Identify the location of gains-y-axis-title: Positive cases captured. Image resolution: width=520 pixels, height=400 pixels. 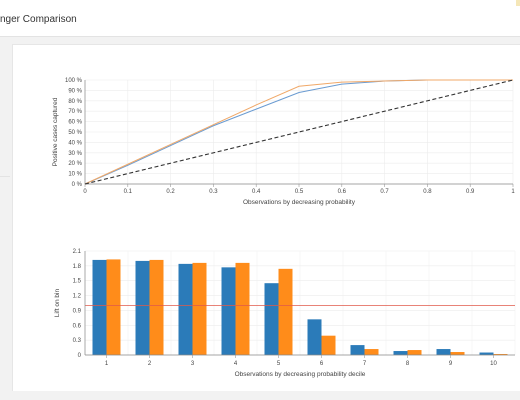
(55, 131).